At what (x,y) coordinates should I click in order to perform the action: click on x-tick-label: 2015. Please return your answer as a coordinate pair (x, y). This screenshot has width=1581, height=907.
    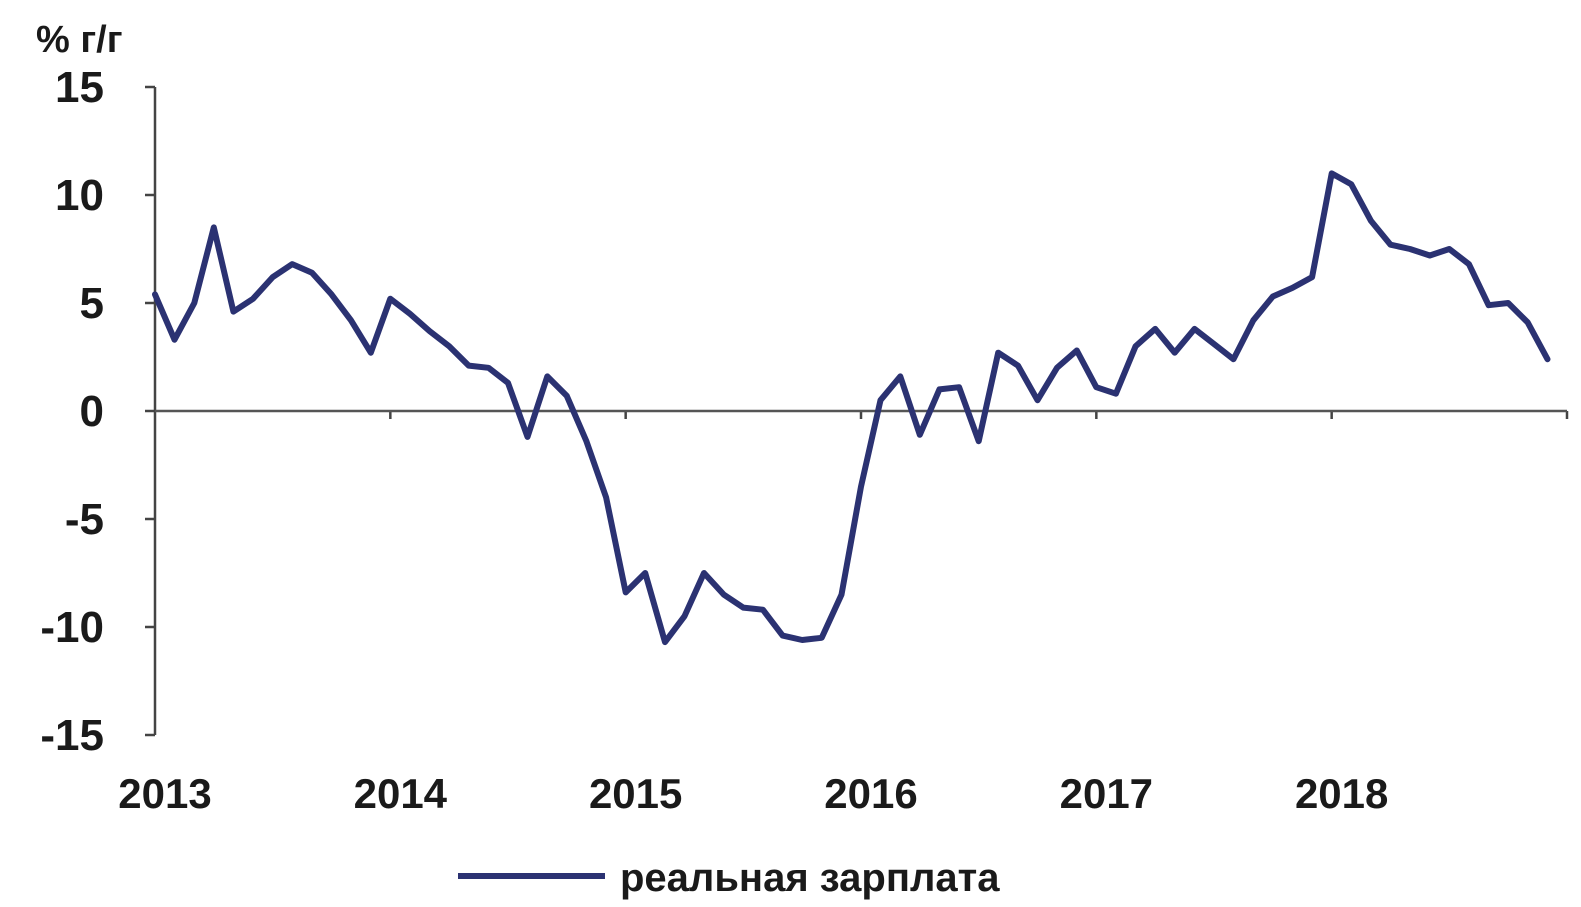
    Looking at the image, I should click on (635, 793).